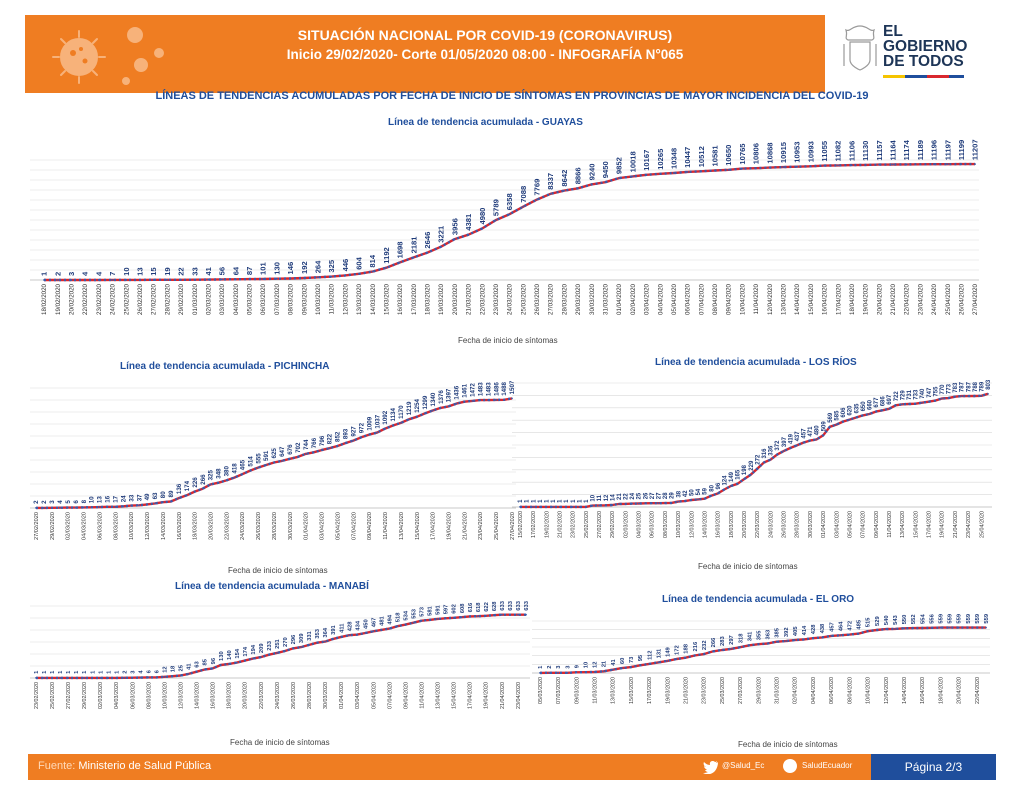 The width and height of the screenshot is (1024, 806). I want to click on data-label: 25, so click(640, 495).